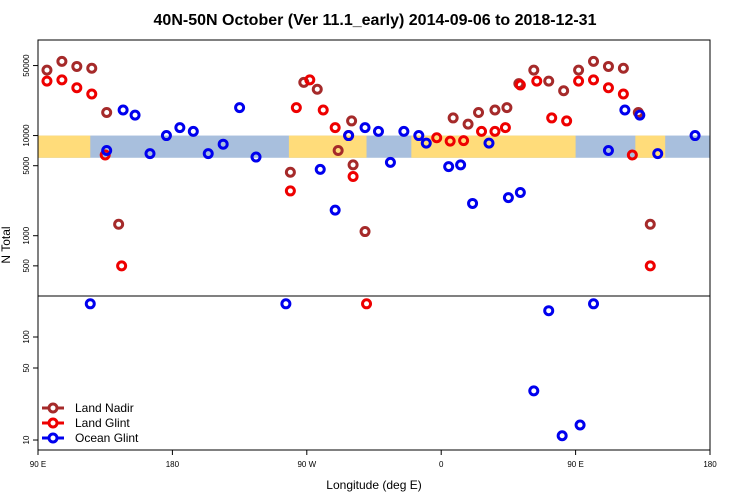 The image size is (750, 500). Describe the element at coordinates (26, 439) in the screenshot. I see `y-tick-label: 10` at that location.